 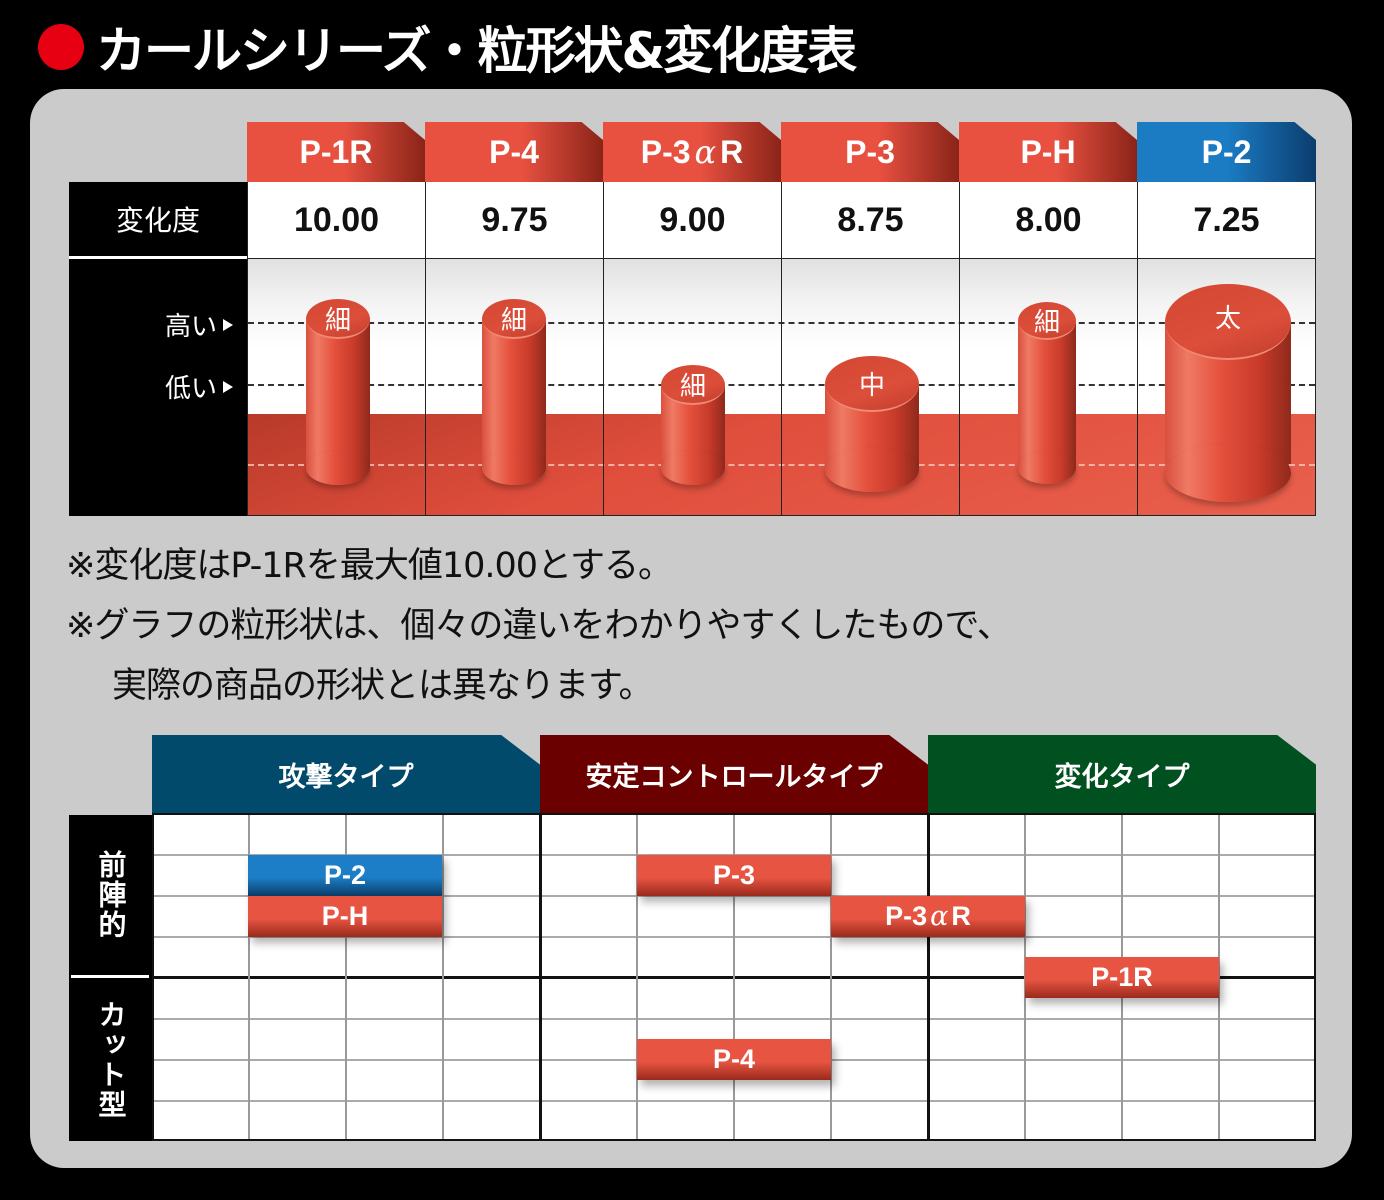 What do you see at coordinates (1122, 777) in the screenshot?
I see `category-label: 変化タイプ` at bounding box center [1122, 777].